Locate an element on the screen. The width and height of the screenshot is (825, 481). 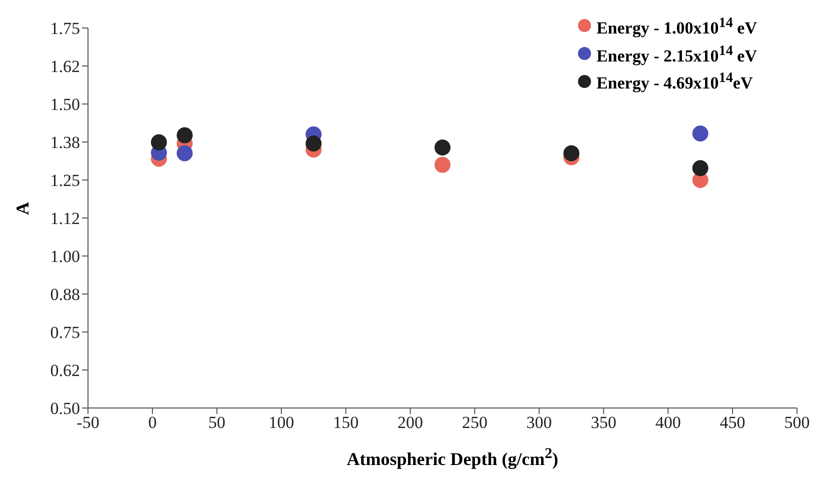
y-tick-label: 1.00 is located at coordinates (65, 256).